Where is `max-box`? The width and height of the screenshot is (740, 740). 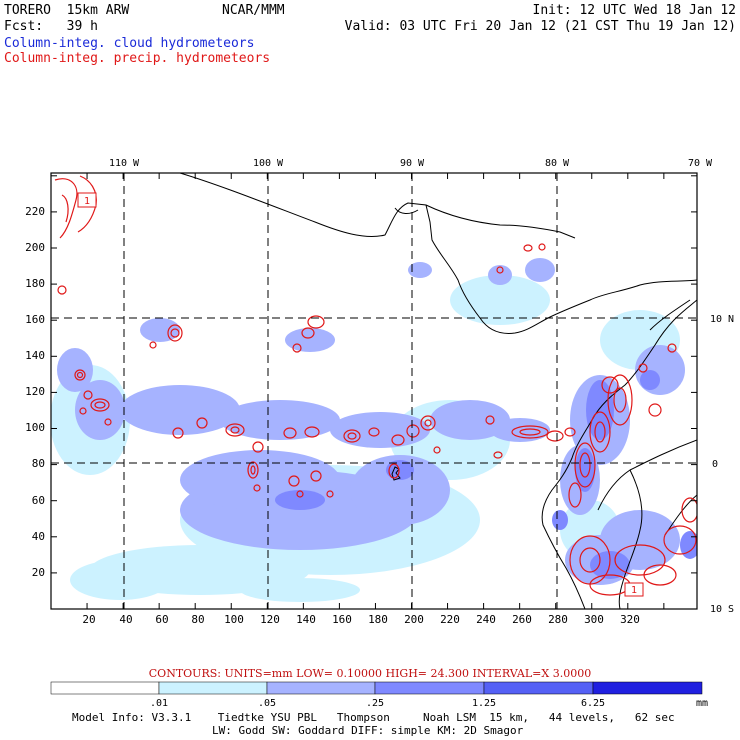 max-box is located at coordinates (87, 200).